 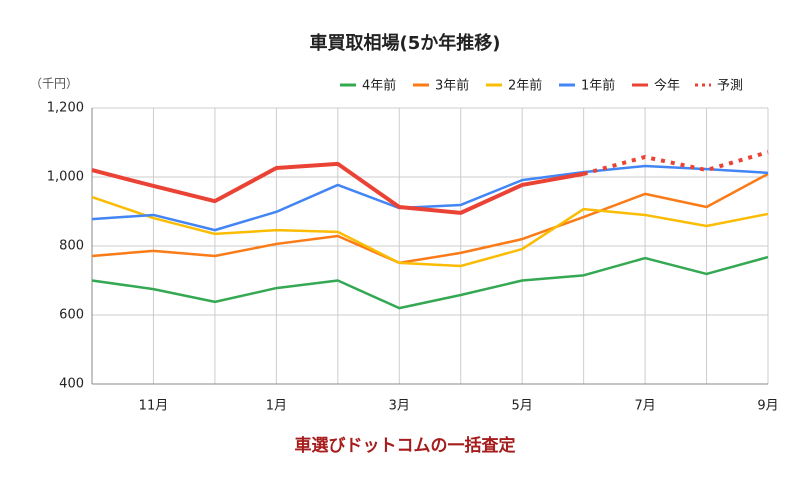 What do you see at coordinates (71, 315) in the screenshot?
I see `y-tick-label: 600` at bounding box center [71, 315].